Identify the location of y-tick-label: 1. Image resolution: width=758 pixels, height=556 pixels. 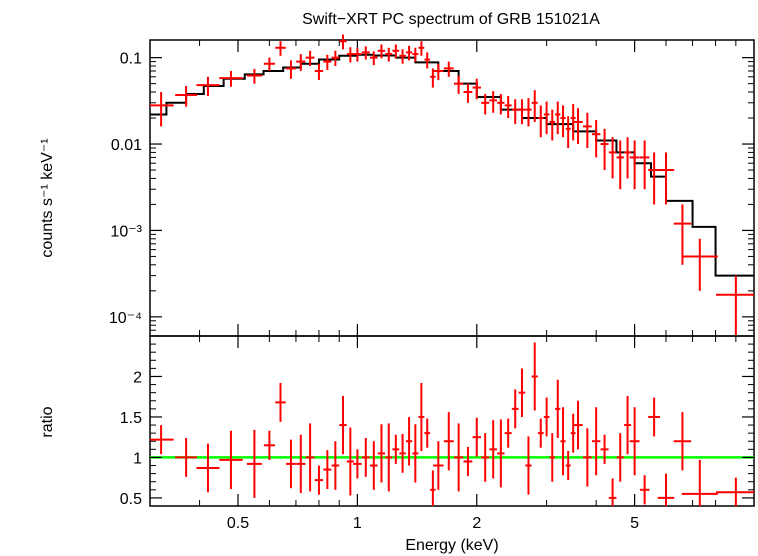
(137, 458).